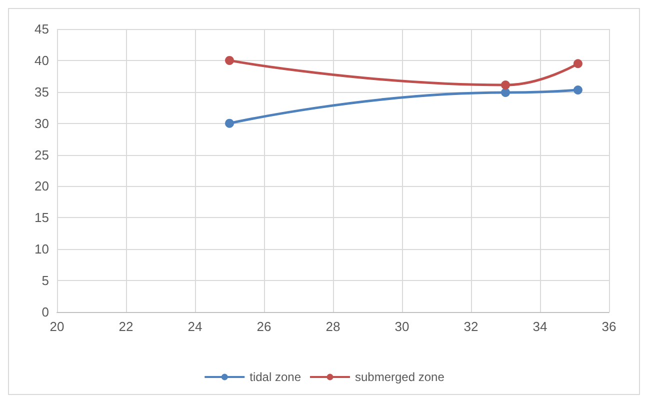 Image resolution: width=648 pixels, height=403 pixels. What do you see at coordinates (41, 249) in the screenshot?
I see `y-tick-label: 10` at bounding box center [41, 249].